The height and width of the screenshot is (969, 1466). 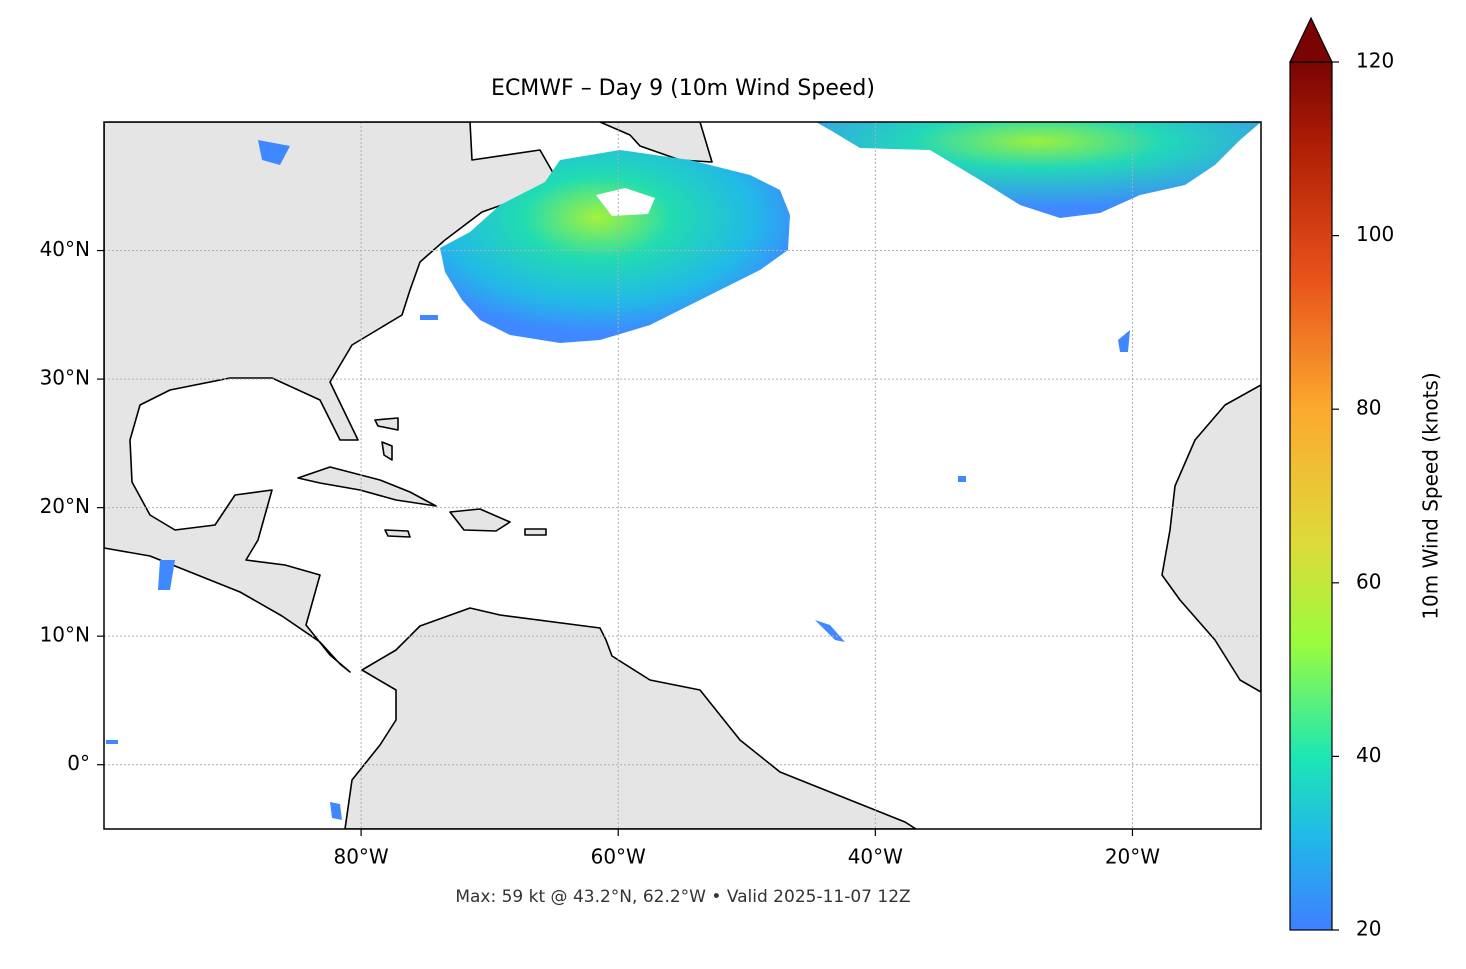 What do you see at coordinates (65, 635) in the screenshot?
I see `y-tick-label: 10°N` at bounding box center [65, 635].